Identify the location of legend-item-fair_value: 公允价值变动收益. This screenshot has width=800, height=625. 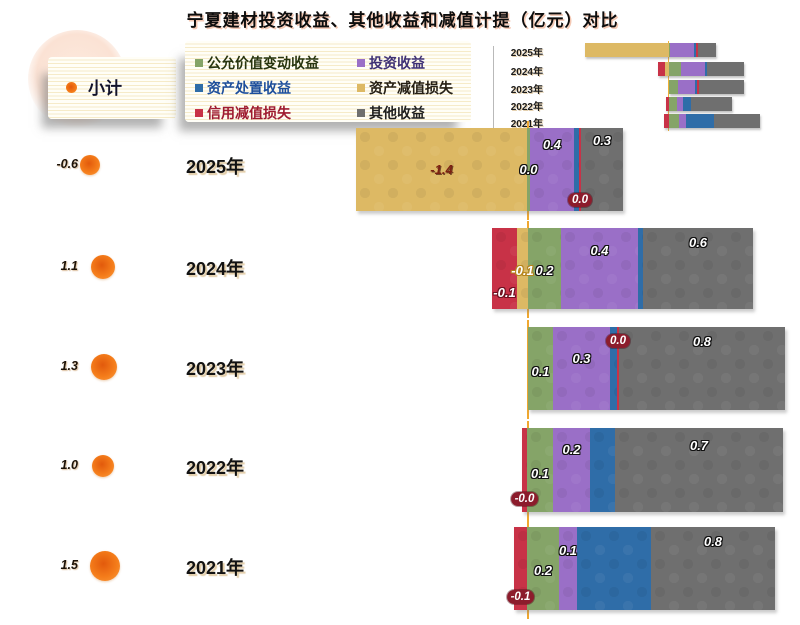
(276, 63).